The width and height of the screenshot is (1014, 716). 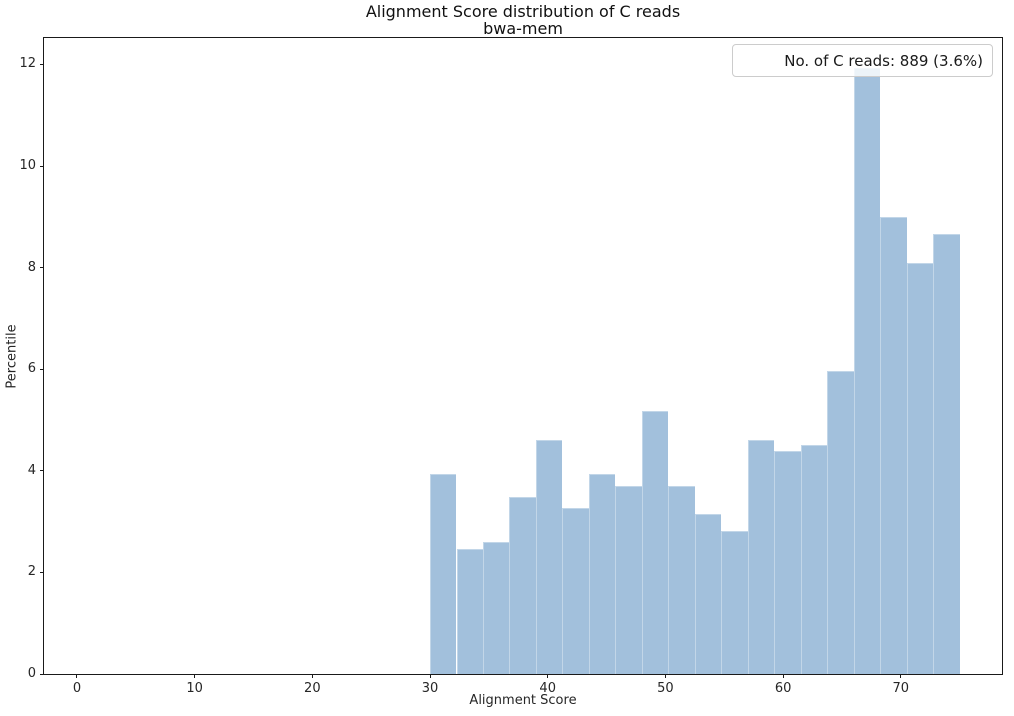 What do you see at coordinates (430, 688) in the screenshot?
I see `x-axis-tick-label: 30` at bounding box center [430, 688].